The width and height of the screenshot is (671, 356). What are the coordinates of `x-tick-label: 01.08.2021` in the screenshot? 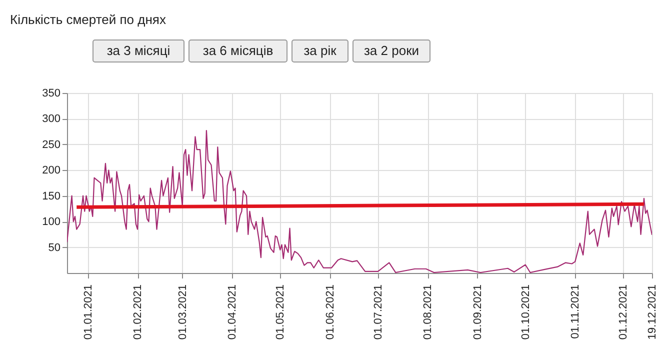 It's located at (428, 312).